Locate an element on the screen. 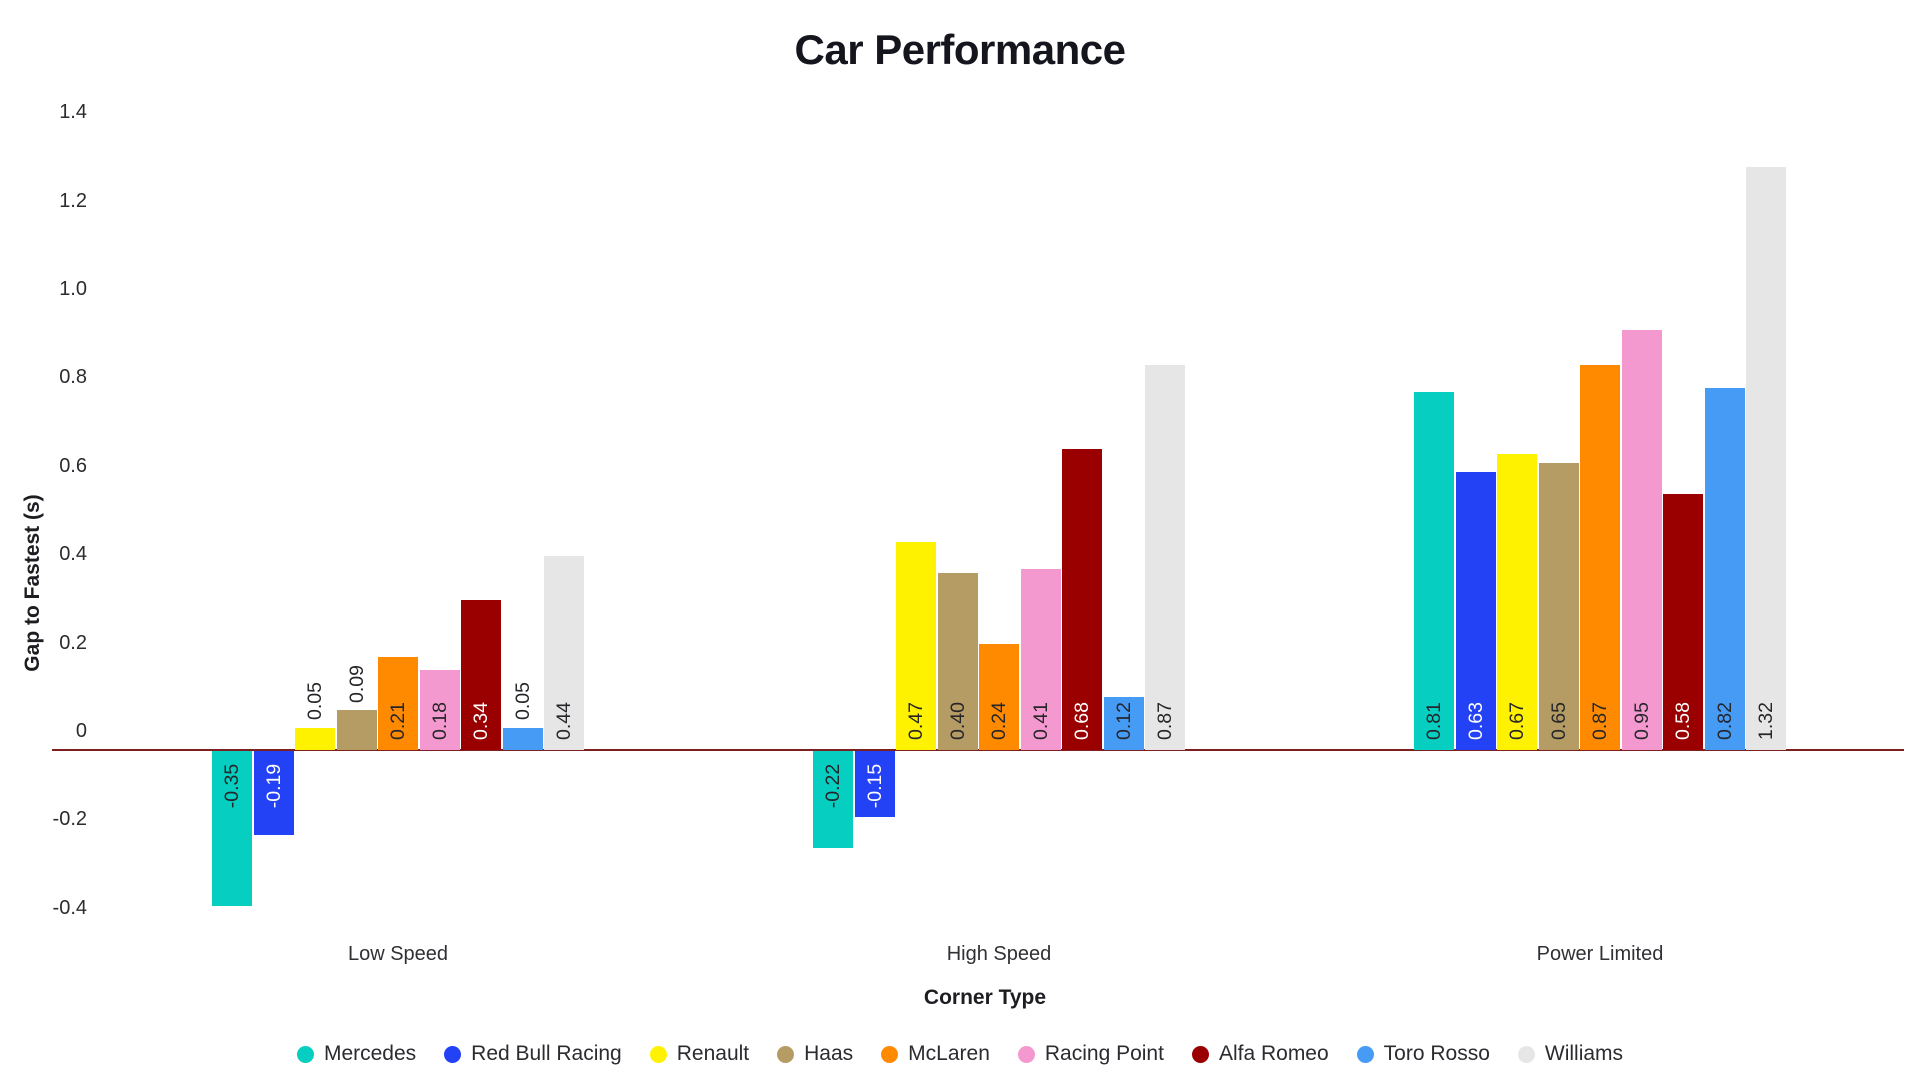 The image size is (1920, 1080). y-tick-label: 1.4 is located at coordinates (73, 112).